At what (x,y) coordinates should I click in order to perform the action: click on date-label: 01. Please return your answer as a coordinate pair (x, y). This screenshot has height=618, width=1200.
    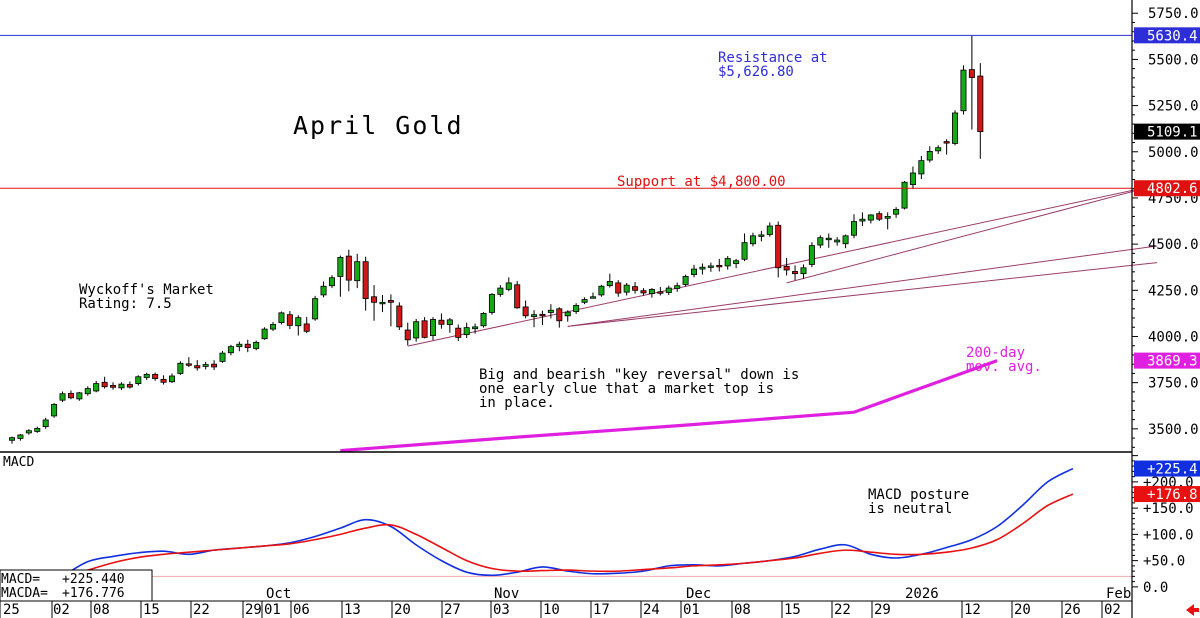
    Looking at the image, I should click on (691, 610).